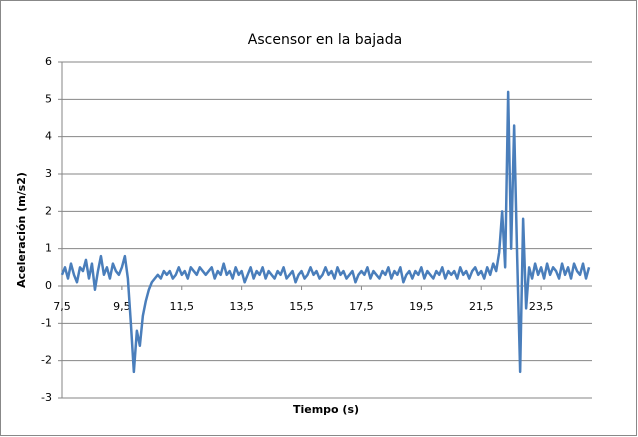 The width and height of the screenshot is (638, 437). I want to click on y-tick-label: 1, so click(48, 248).